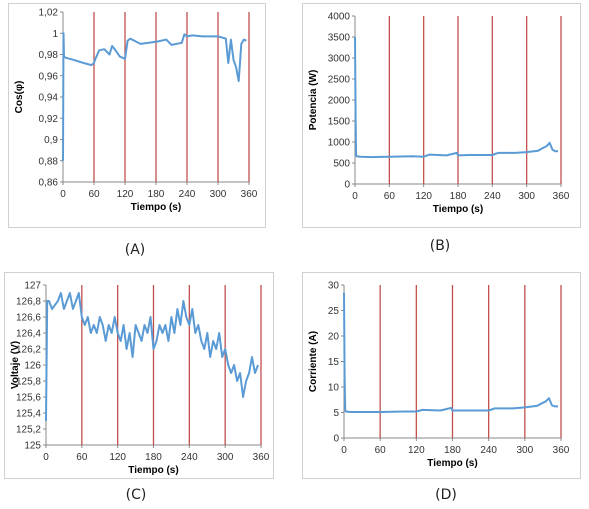 This screenshot has height=509, width=589. Describe the element at coordinates (28, 382) in the screenshot. I see `y-tick-label: 125,8` at that location.